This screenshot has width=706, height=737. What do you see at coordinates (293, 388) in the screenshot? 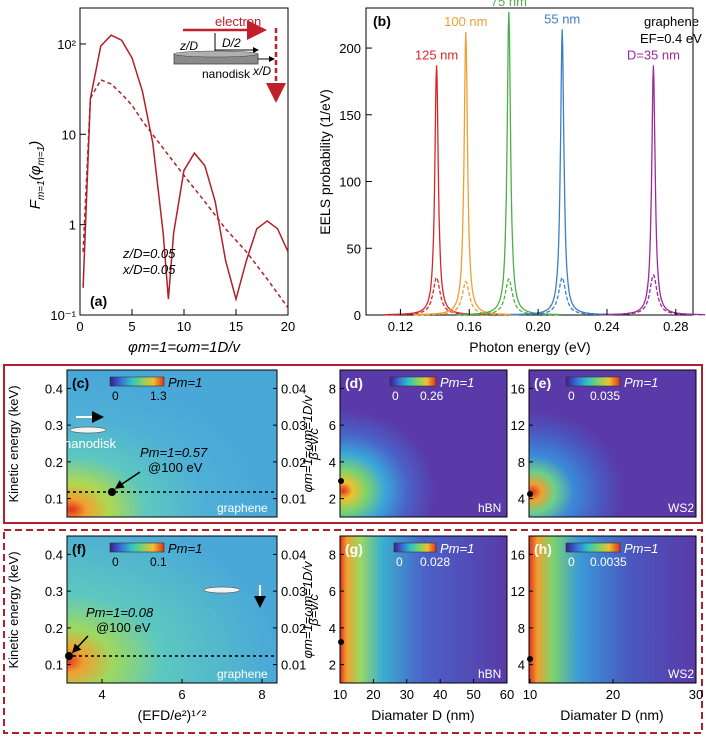
I see `panel-c-ytick-right-label: 0.04` at bounding box center [293, 388].